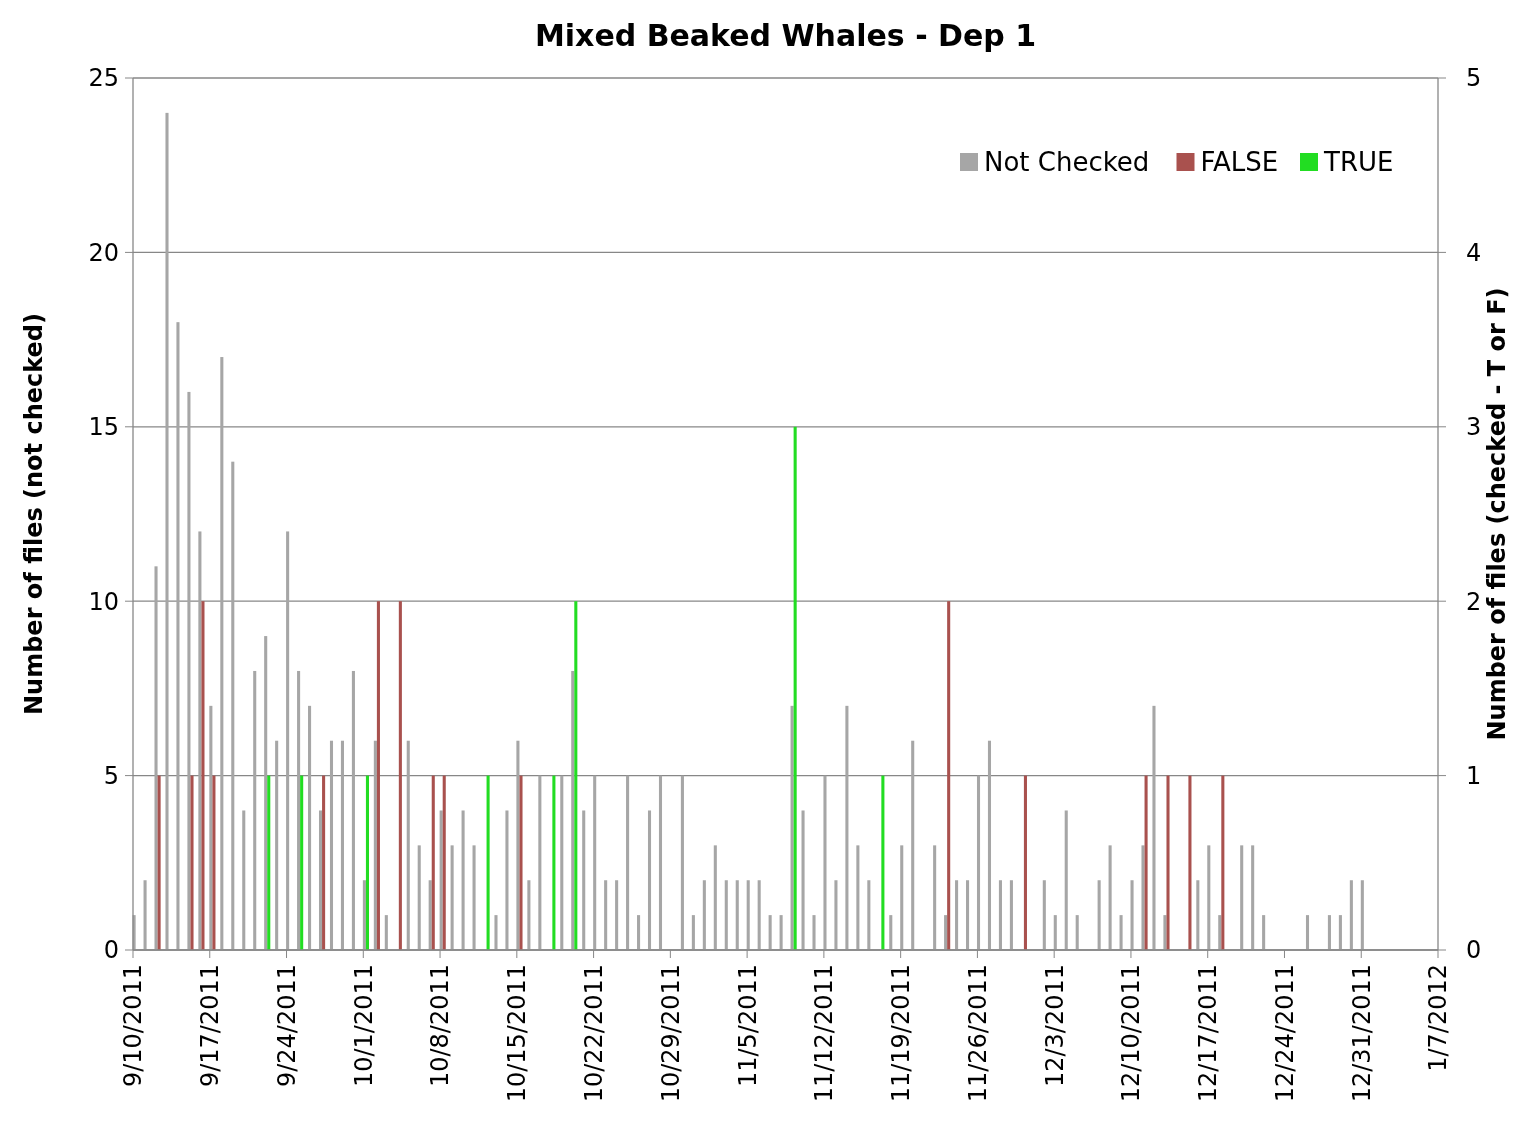 Image resolution: width=1526 pixels, height=1131 pixels. I want to click on x-tick-label: 9/24/2011, so click(286, 1026).